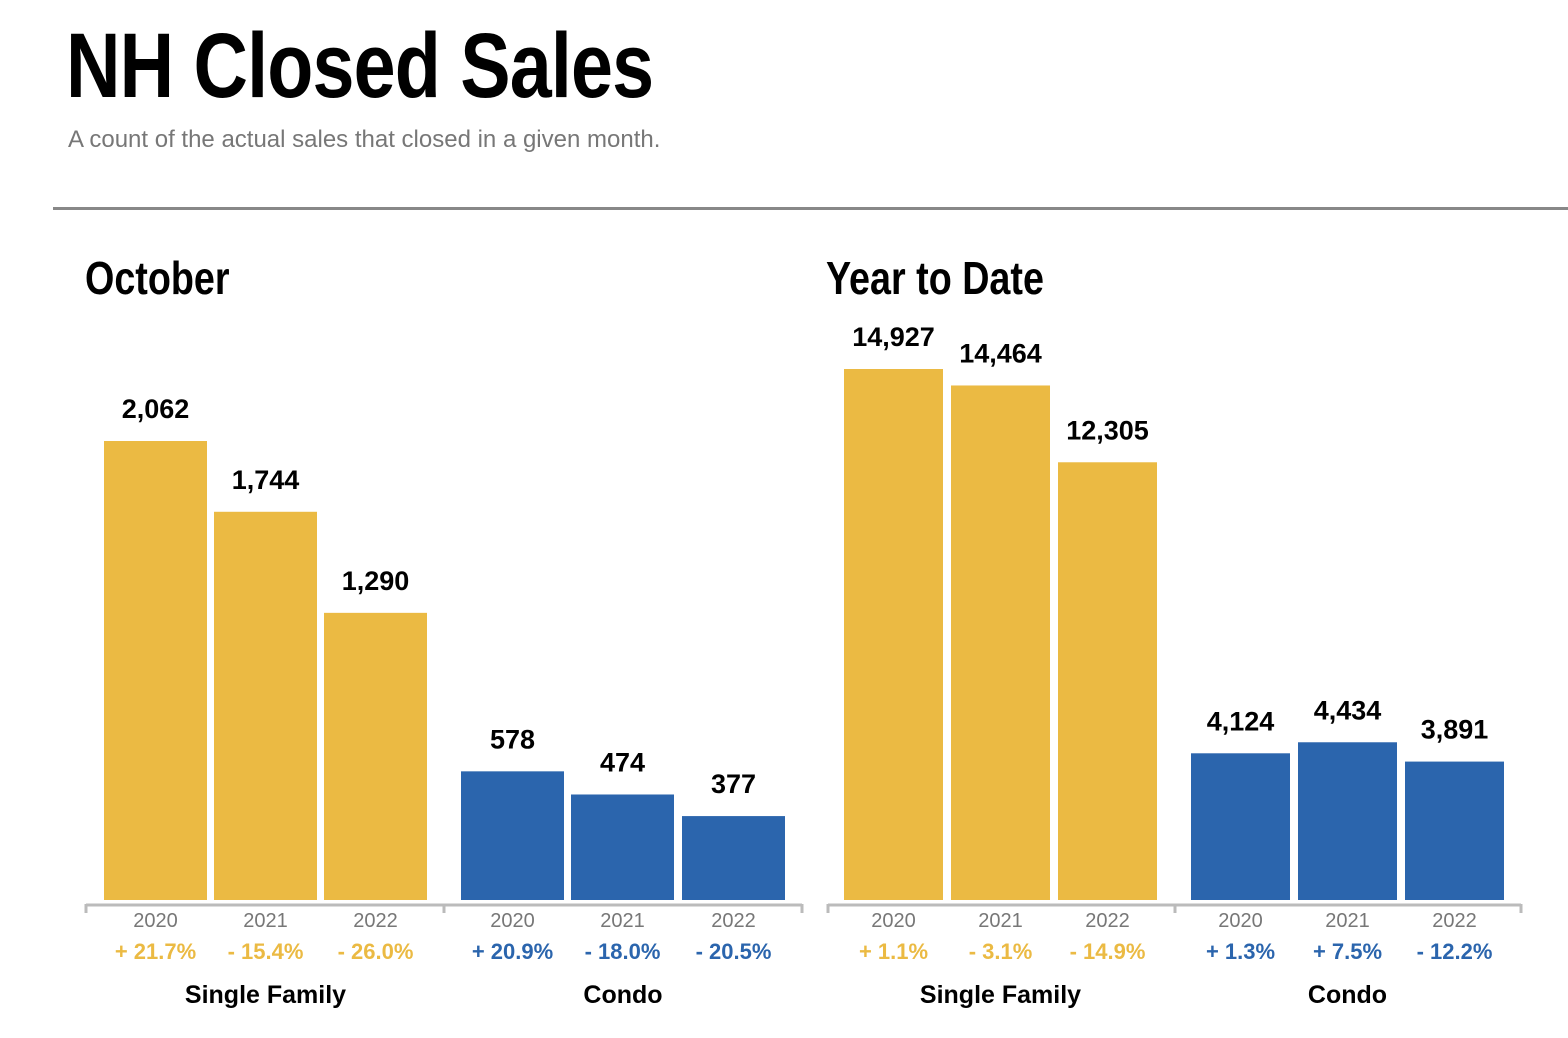  I want to click on percent-change-label: - 12.2%, so click(1455, 951).